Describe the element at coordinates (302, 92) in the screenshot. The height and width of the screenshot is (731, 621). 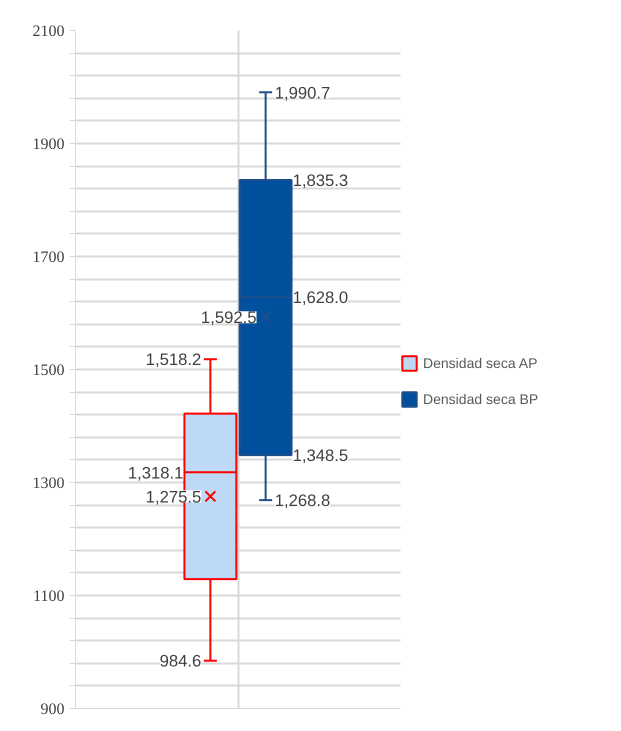
I see `text: 1,990.7` at that location.